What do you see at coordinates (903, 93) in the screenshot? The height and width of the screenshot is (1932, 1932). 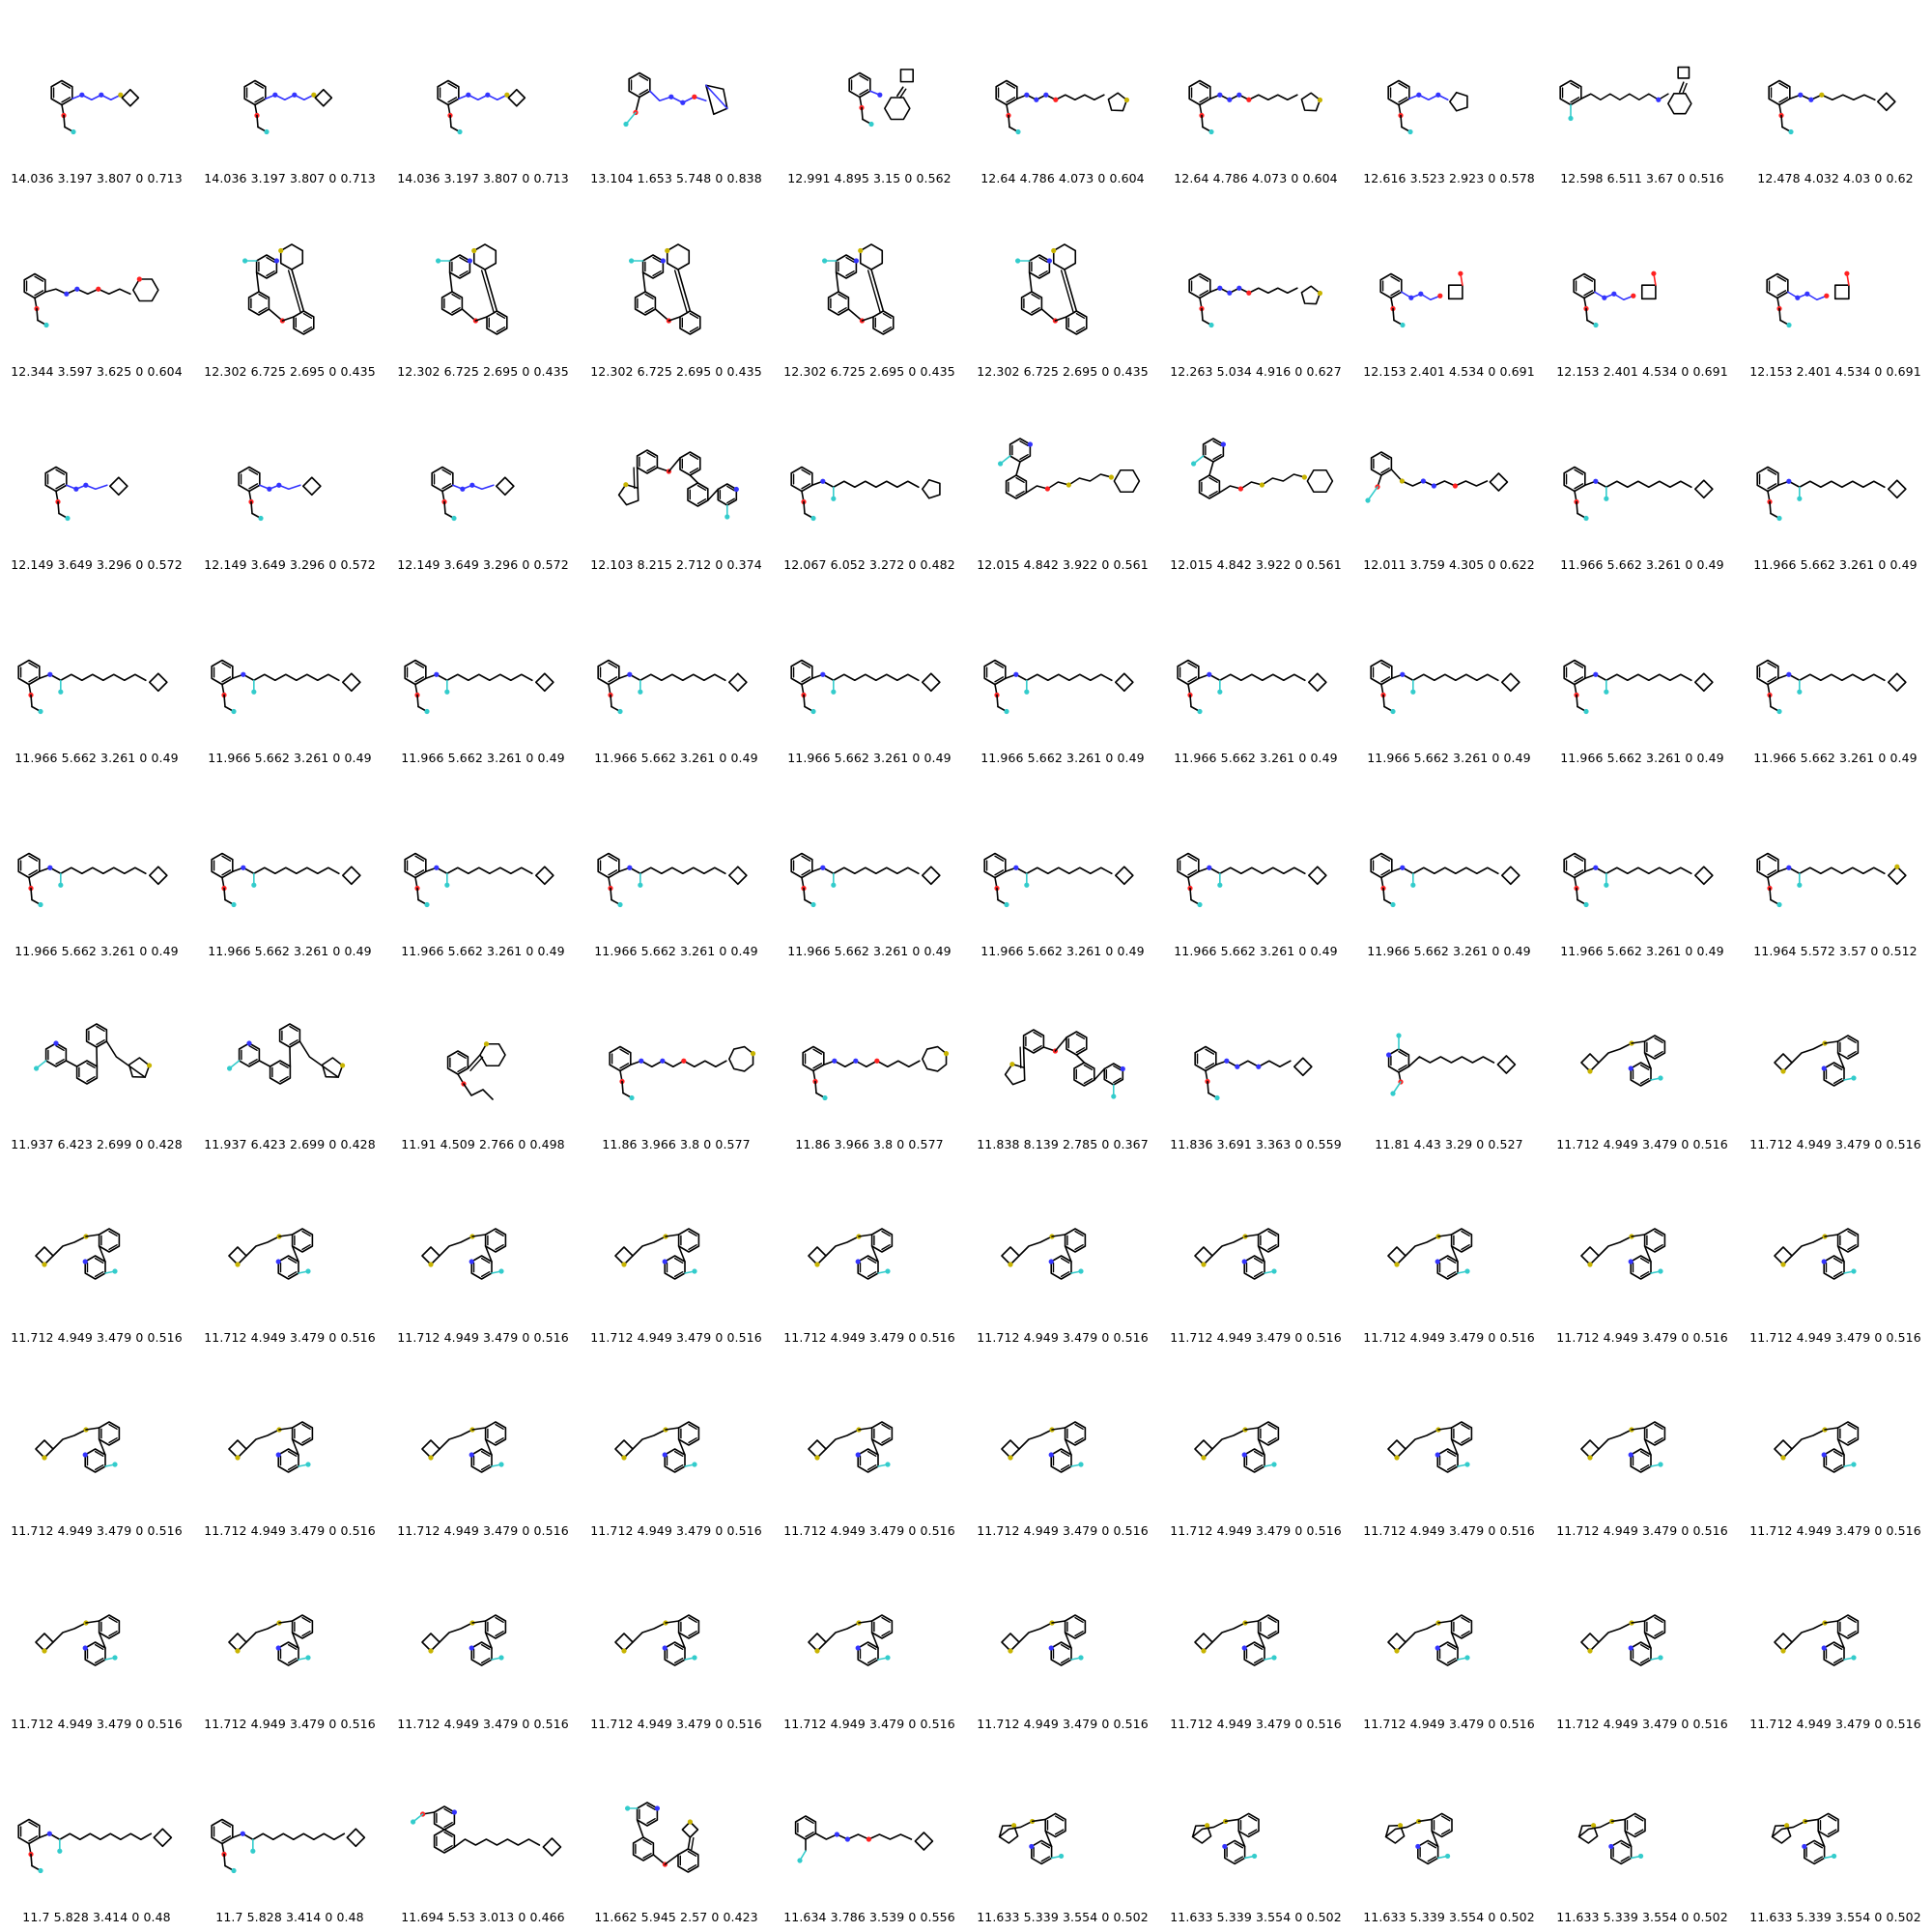 I see `double-bond` at bounding box center [903, 93].